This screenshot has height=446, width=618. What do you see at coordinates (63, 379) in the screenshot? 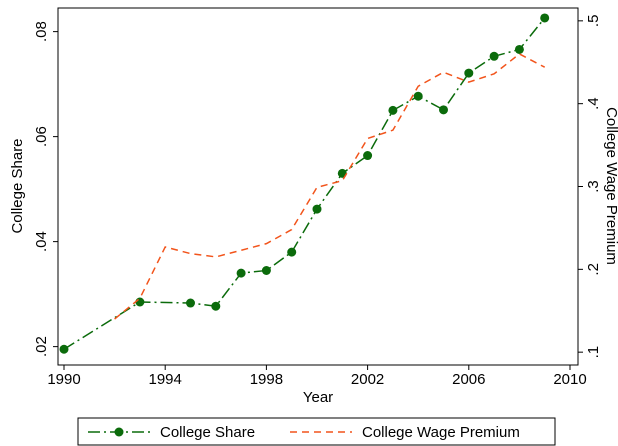
I see `x-tick-label: 1990` at bounding box center [63, 379].